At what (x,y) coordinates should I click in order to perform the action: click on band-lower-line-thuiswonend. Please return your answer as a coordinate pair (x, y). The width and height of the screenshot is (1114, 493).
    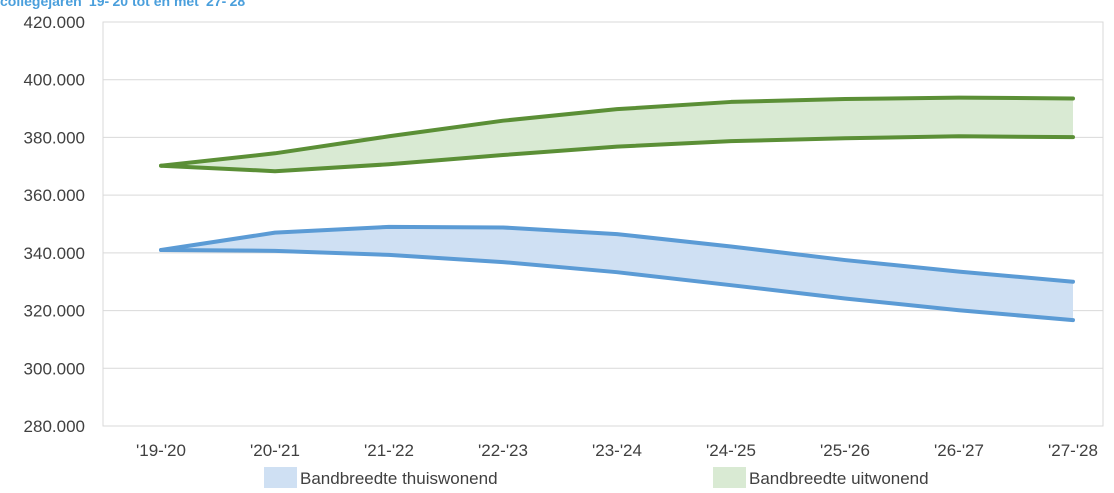
    Looking at the image, I should click on (617, 285).